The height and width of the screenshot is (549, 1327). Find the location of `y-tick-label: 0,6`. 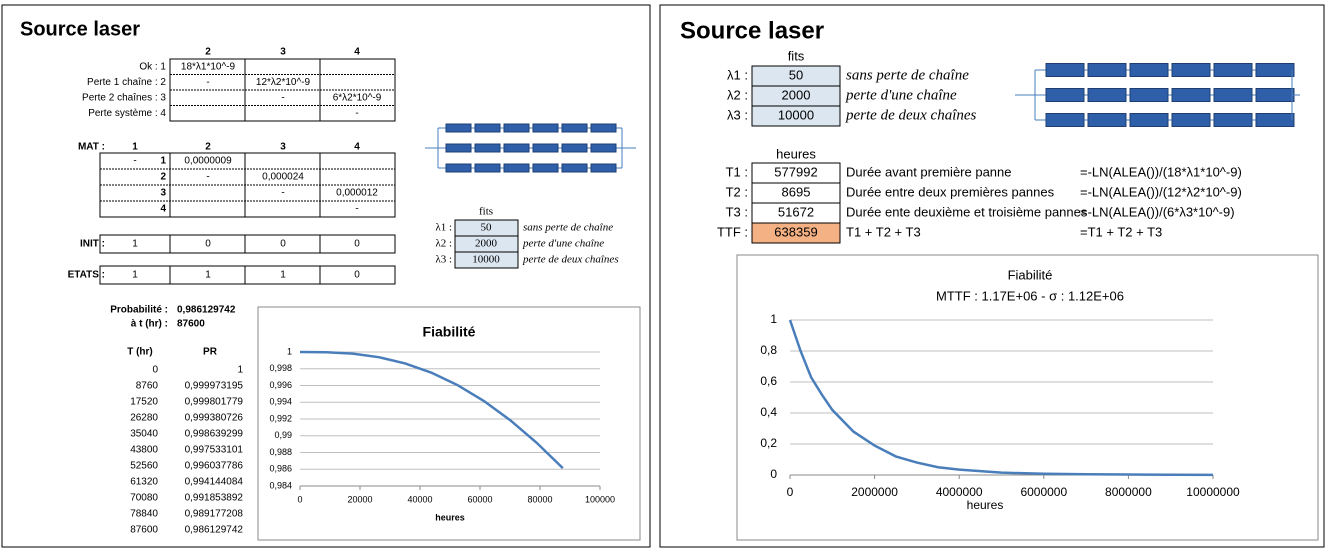

y-tick-label: 0,6 is located at coordinates (768, 381).